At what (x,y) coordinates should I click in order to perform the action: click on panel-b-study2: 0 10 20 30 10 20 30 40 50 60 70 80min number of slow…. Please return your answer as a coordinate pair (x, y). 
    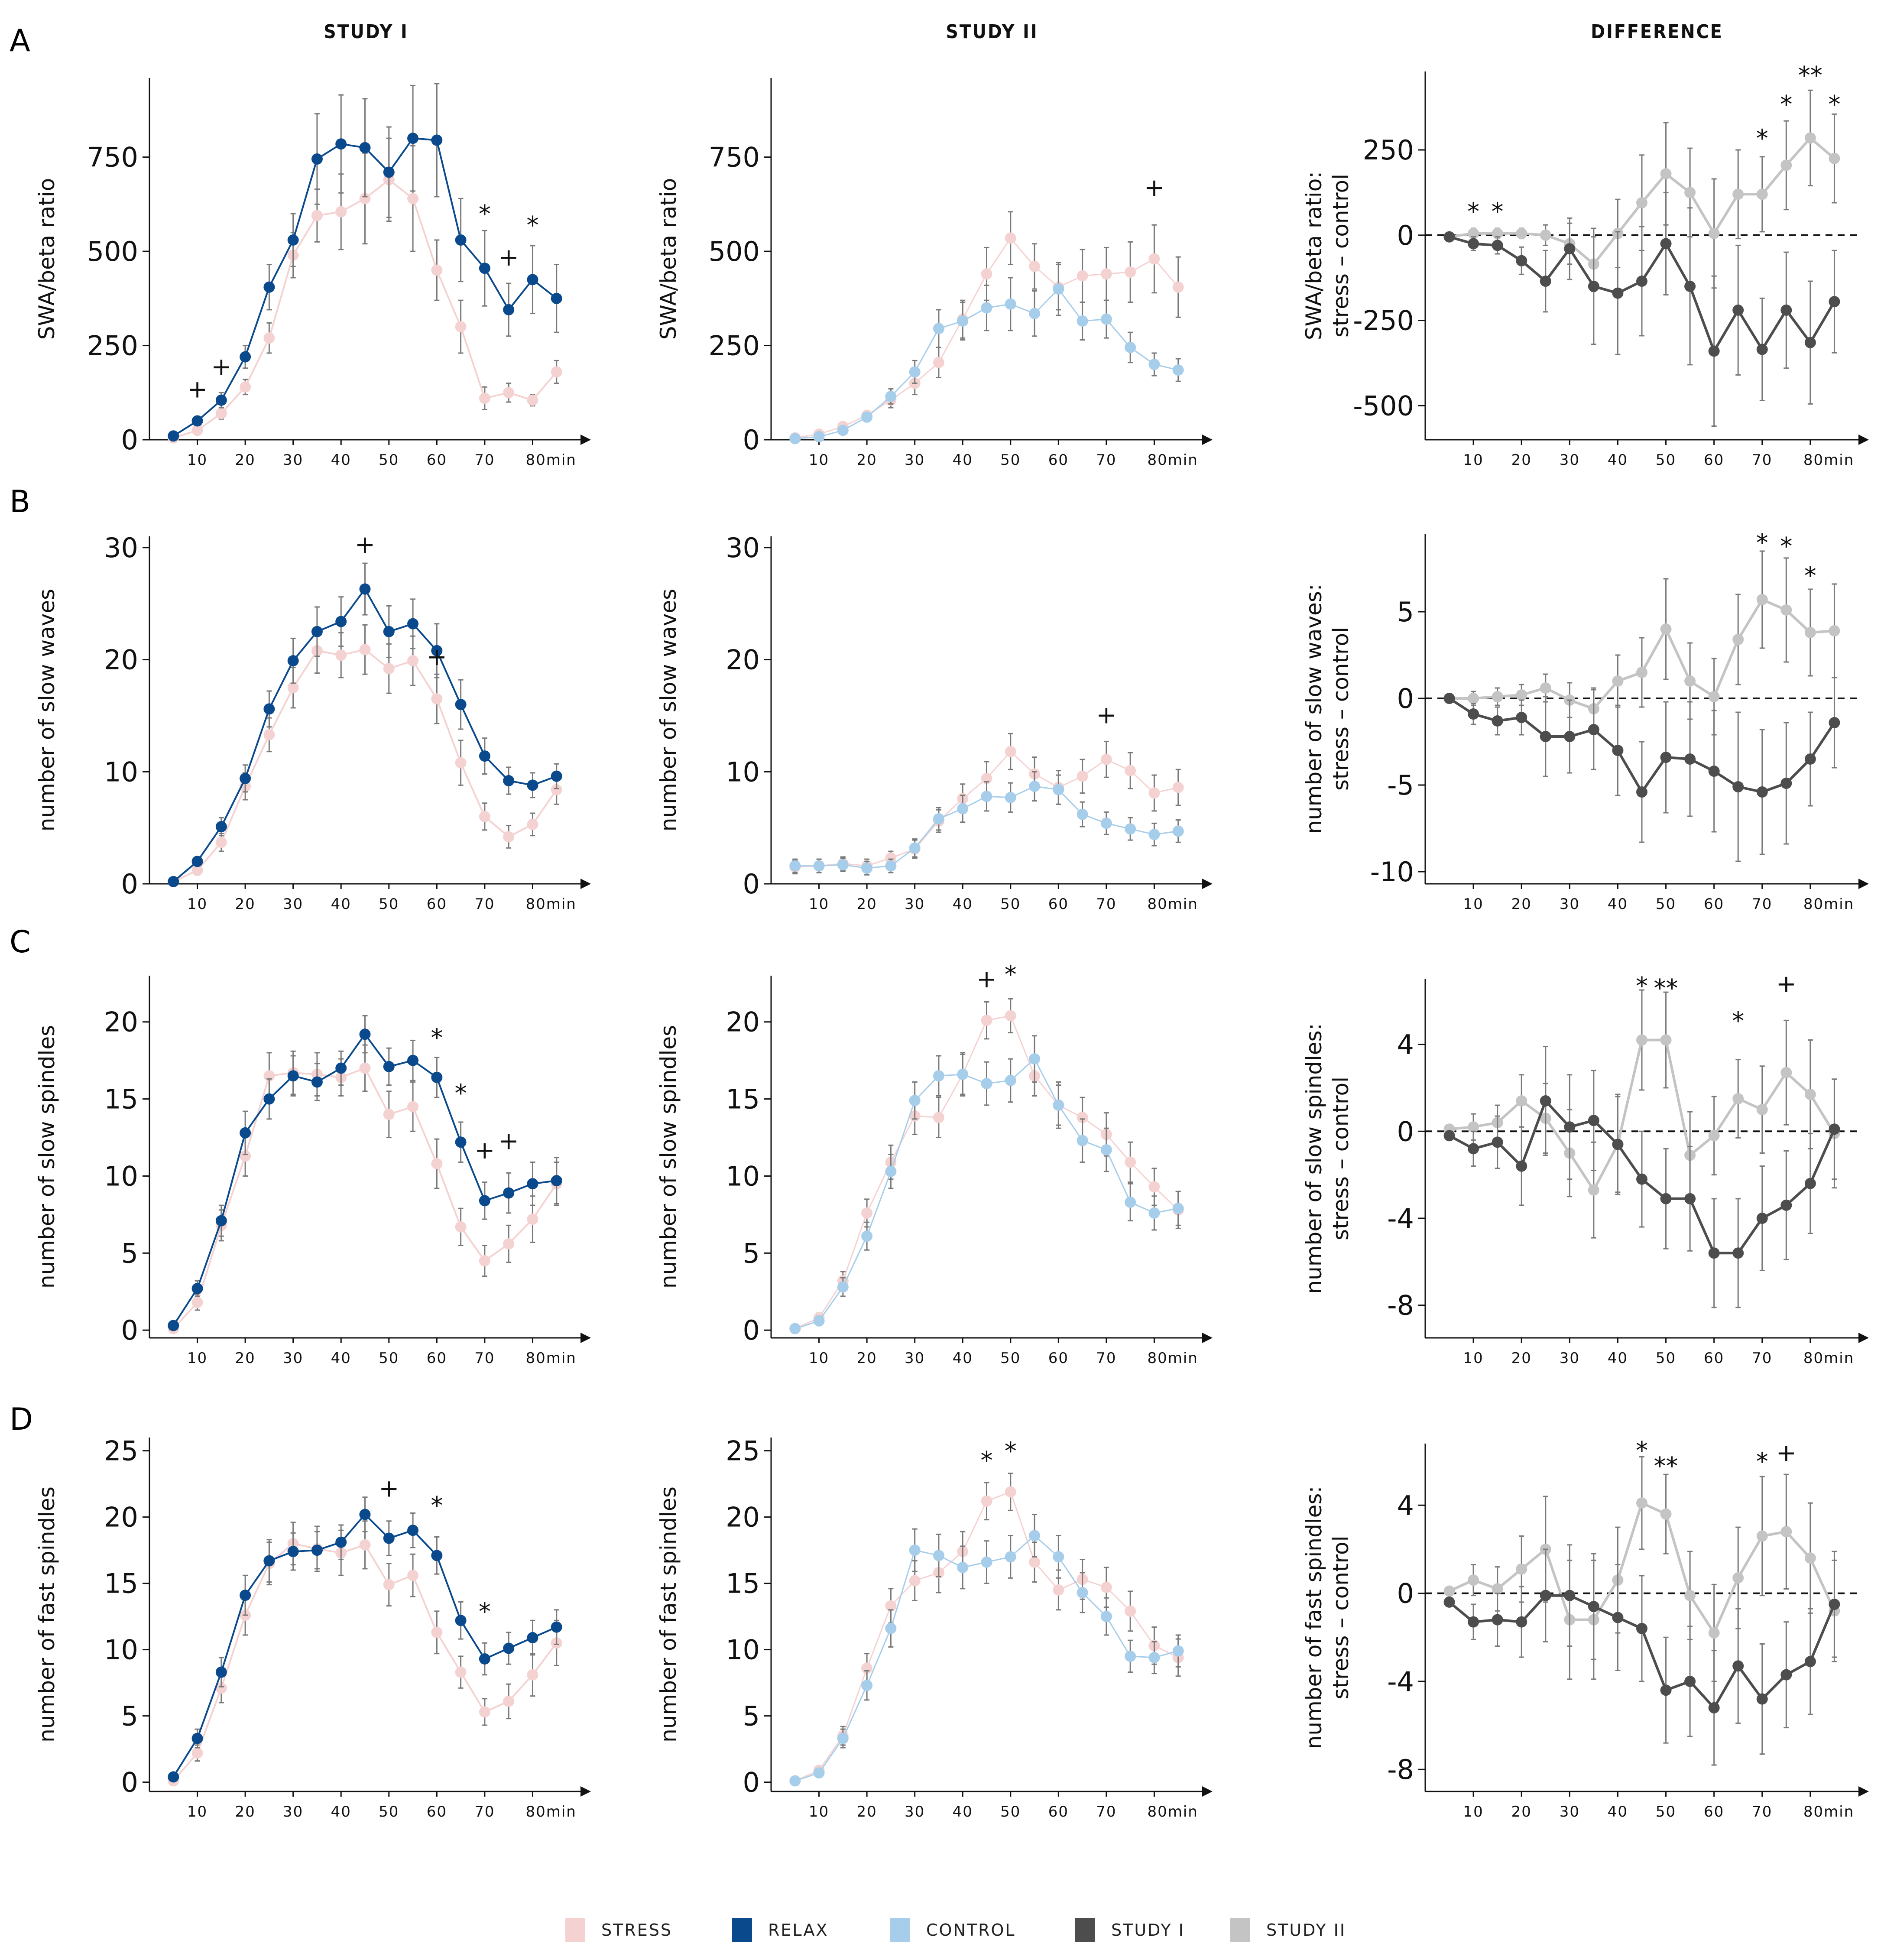
    Looking at the image, I should click on (934, 722).